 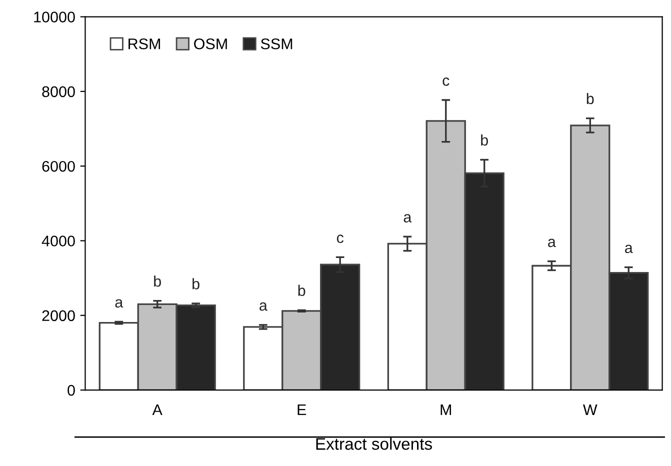 What do you see at coordinates (58, 316) in the screenshot?
I see `y-tick-label: 2000` at bounding box center [58, 316].